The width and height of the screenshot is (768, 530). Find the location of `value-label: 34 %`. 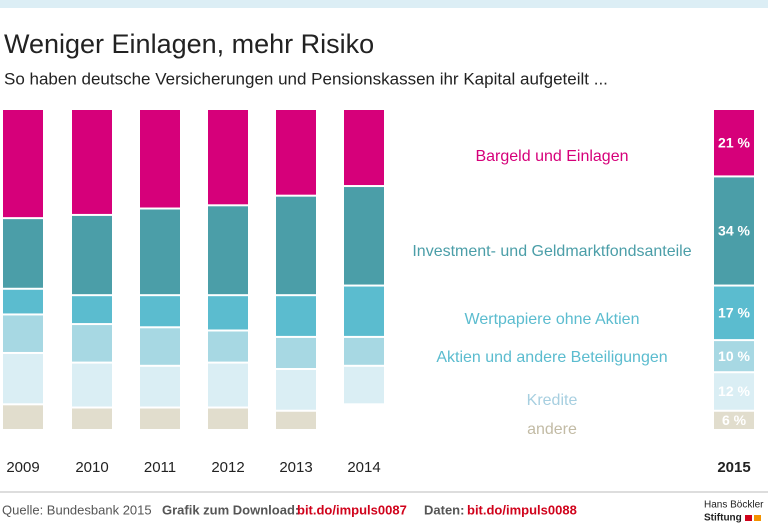

value-label: 34 % is located at coordinates (734, 231).